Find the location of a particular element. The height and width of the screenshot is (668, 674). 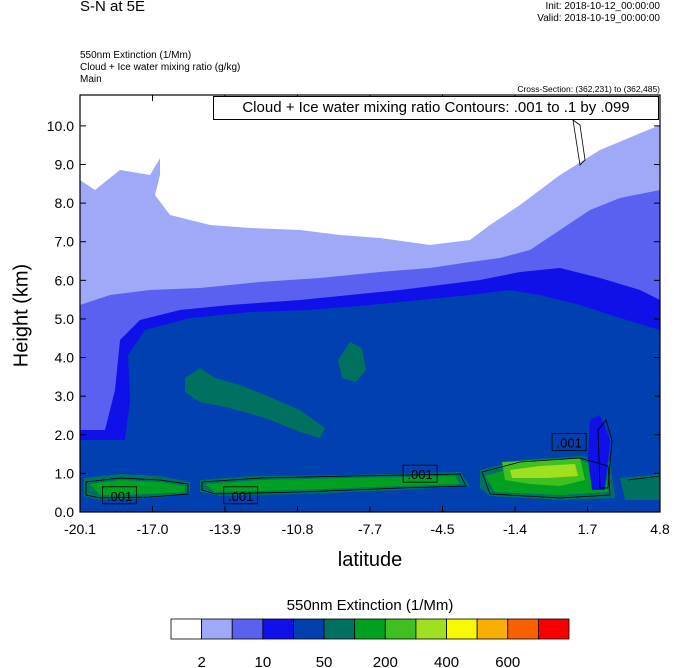

colorbar: 2 10 50 200 400 600 is located at coordinates (370, 643).